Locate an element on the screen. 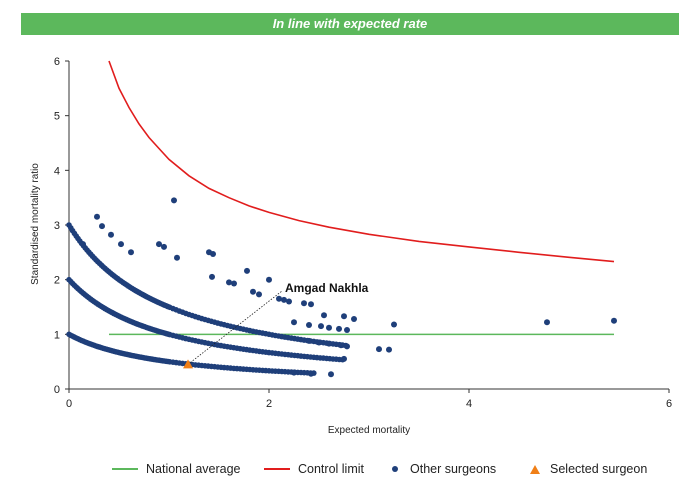  annotation-leader-line is located at coordinates (235, 327).